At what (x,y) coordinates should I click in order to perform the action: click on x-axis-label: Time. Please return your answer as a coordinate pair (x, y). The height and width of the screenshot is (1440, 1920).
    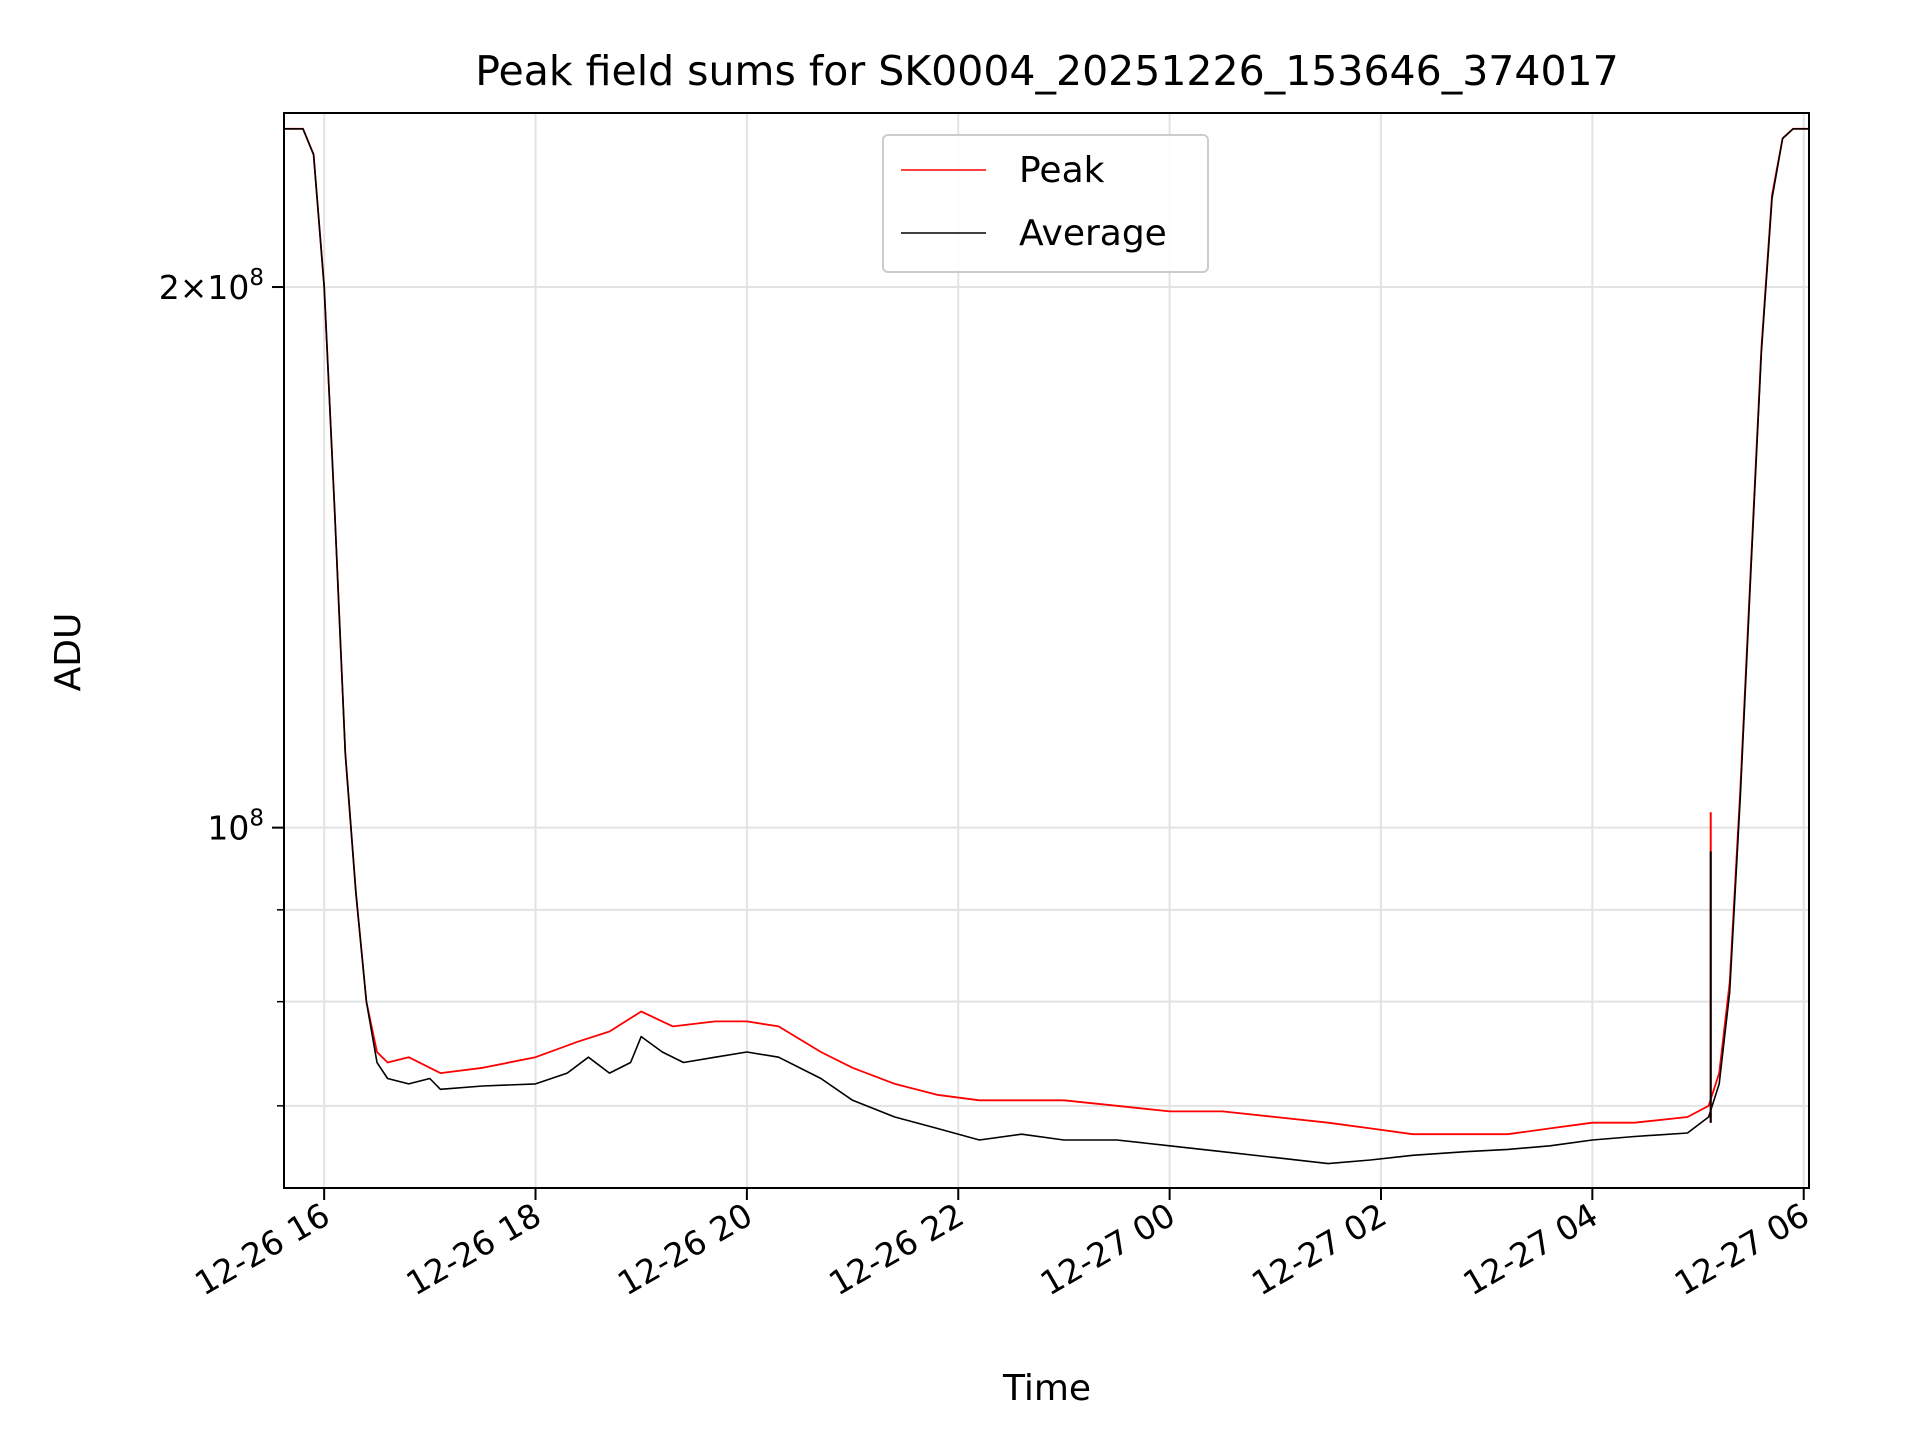
    Looking at the image, I should click on (1046, 1388).